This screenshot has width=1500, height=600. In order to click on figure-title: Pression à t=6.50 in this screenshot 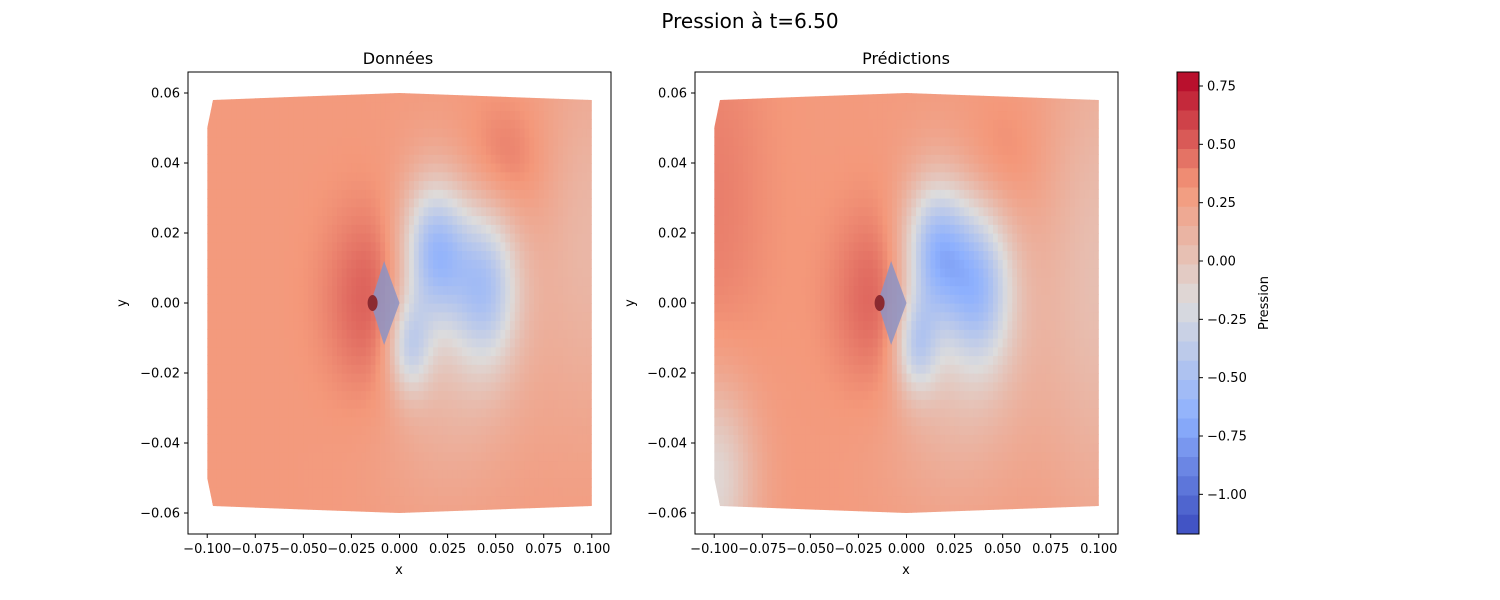, I will do `click(749, 21)`.